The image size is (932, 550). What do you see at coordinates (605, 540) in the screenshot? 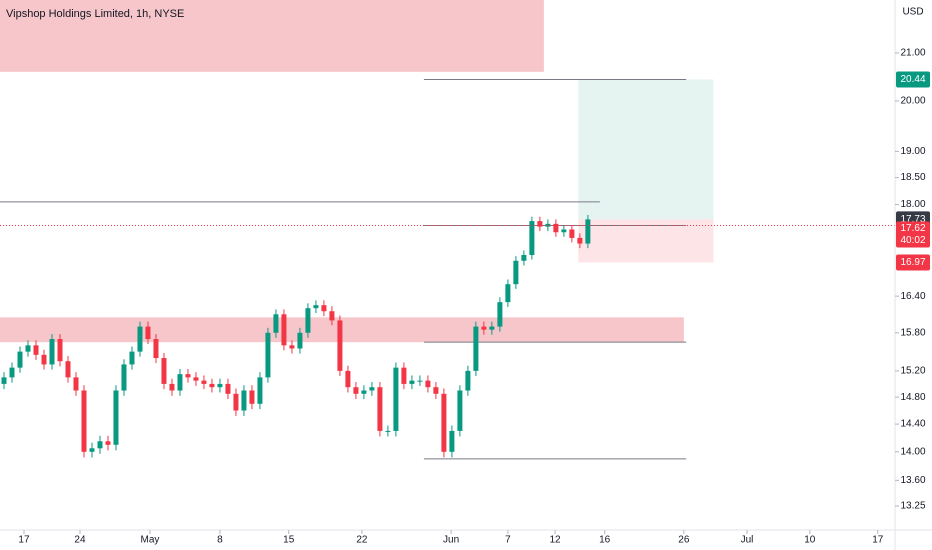
I see `x-tick-label: 16` at bounding box center [605, 540].